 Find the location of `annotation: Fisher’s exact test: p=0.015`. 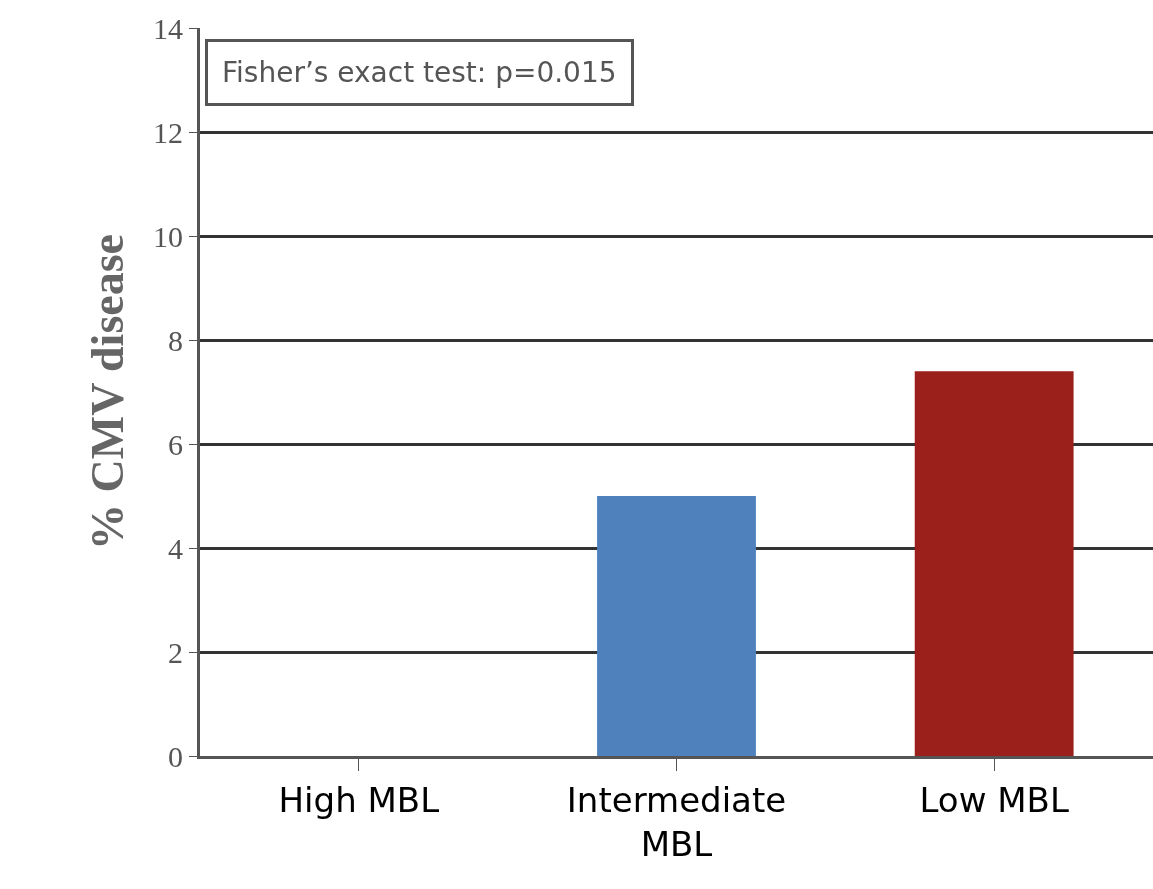

annotation: Fisher’s exact test: p=0.015 is located at coordinates (419, 72).